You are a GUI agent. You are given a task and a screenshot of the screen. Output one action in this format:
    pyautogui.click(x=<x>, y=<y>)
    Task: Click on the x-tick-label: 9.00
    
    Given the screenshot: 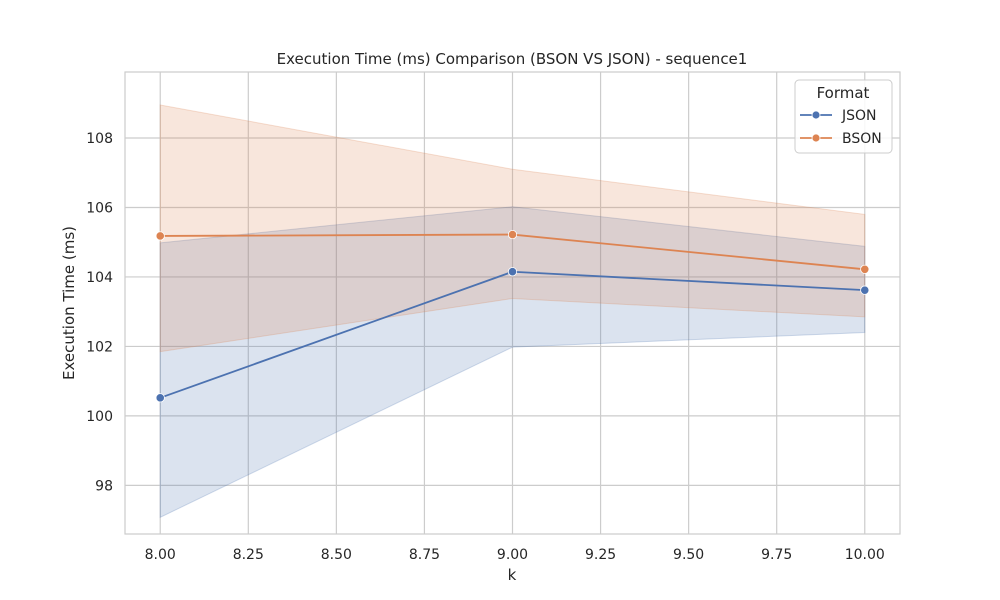 What is the action you would take?
    pyautogui.click(x=512, y=555)
    